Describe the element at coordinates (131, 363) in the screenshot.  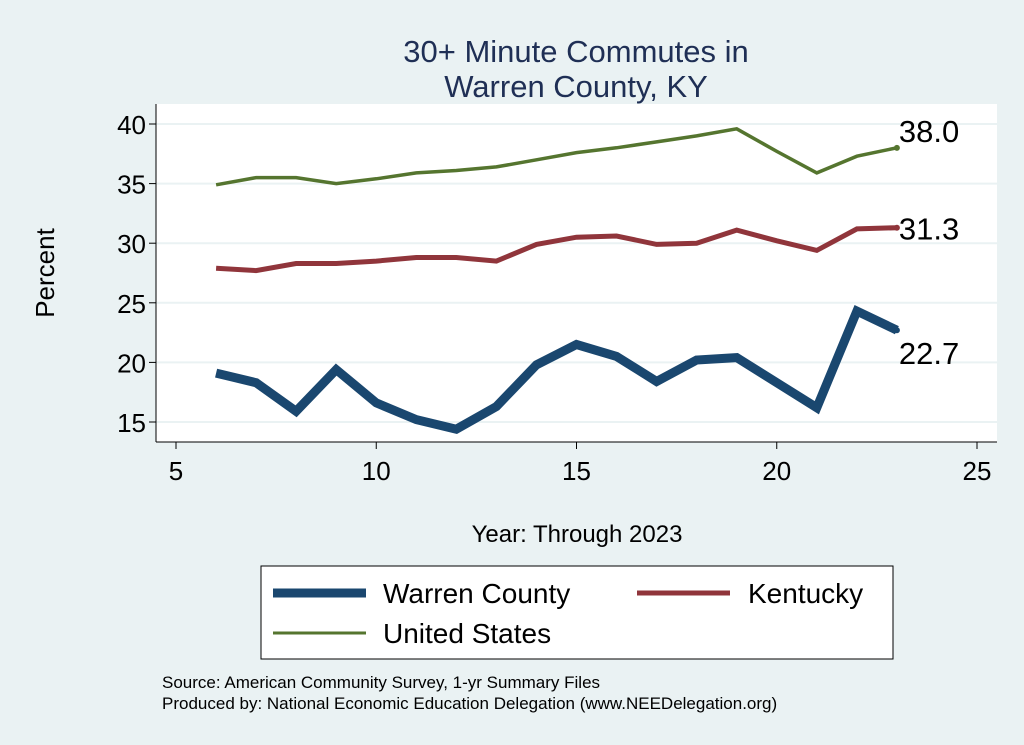
I see `y-tick-label: 20` at that location.